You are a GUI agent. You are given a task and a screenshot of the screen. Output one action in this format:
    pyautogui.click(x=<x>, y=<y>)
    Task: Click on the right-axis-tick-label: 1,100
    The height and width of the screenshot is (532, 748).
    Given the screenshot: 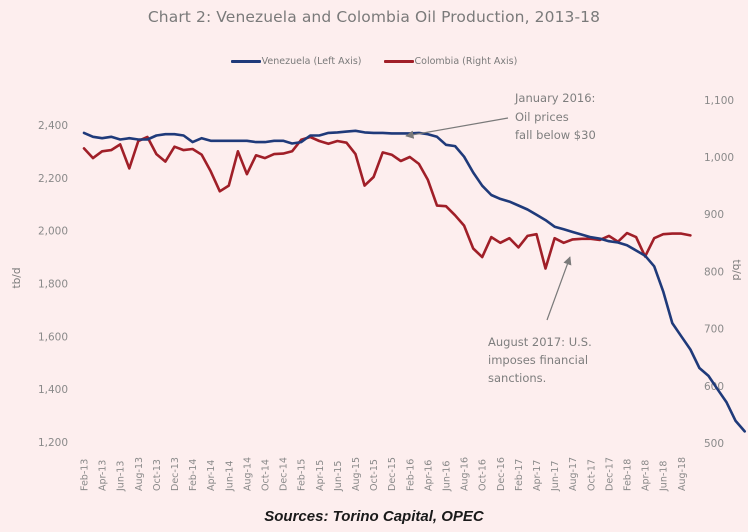 What is the action you would take?
    pyautogui.click(x=719, y=101)
    